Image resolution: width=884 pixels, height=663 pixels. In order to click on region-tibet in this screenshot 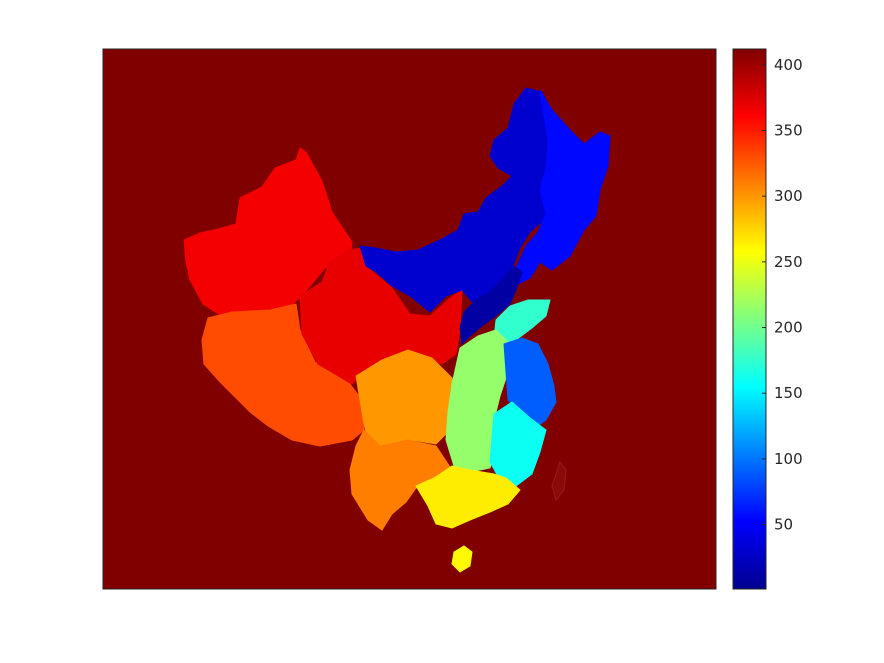, I will do `click(283, 375)`.